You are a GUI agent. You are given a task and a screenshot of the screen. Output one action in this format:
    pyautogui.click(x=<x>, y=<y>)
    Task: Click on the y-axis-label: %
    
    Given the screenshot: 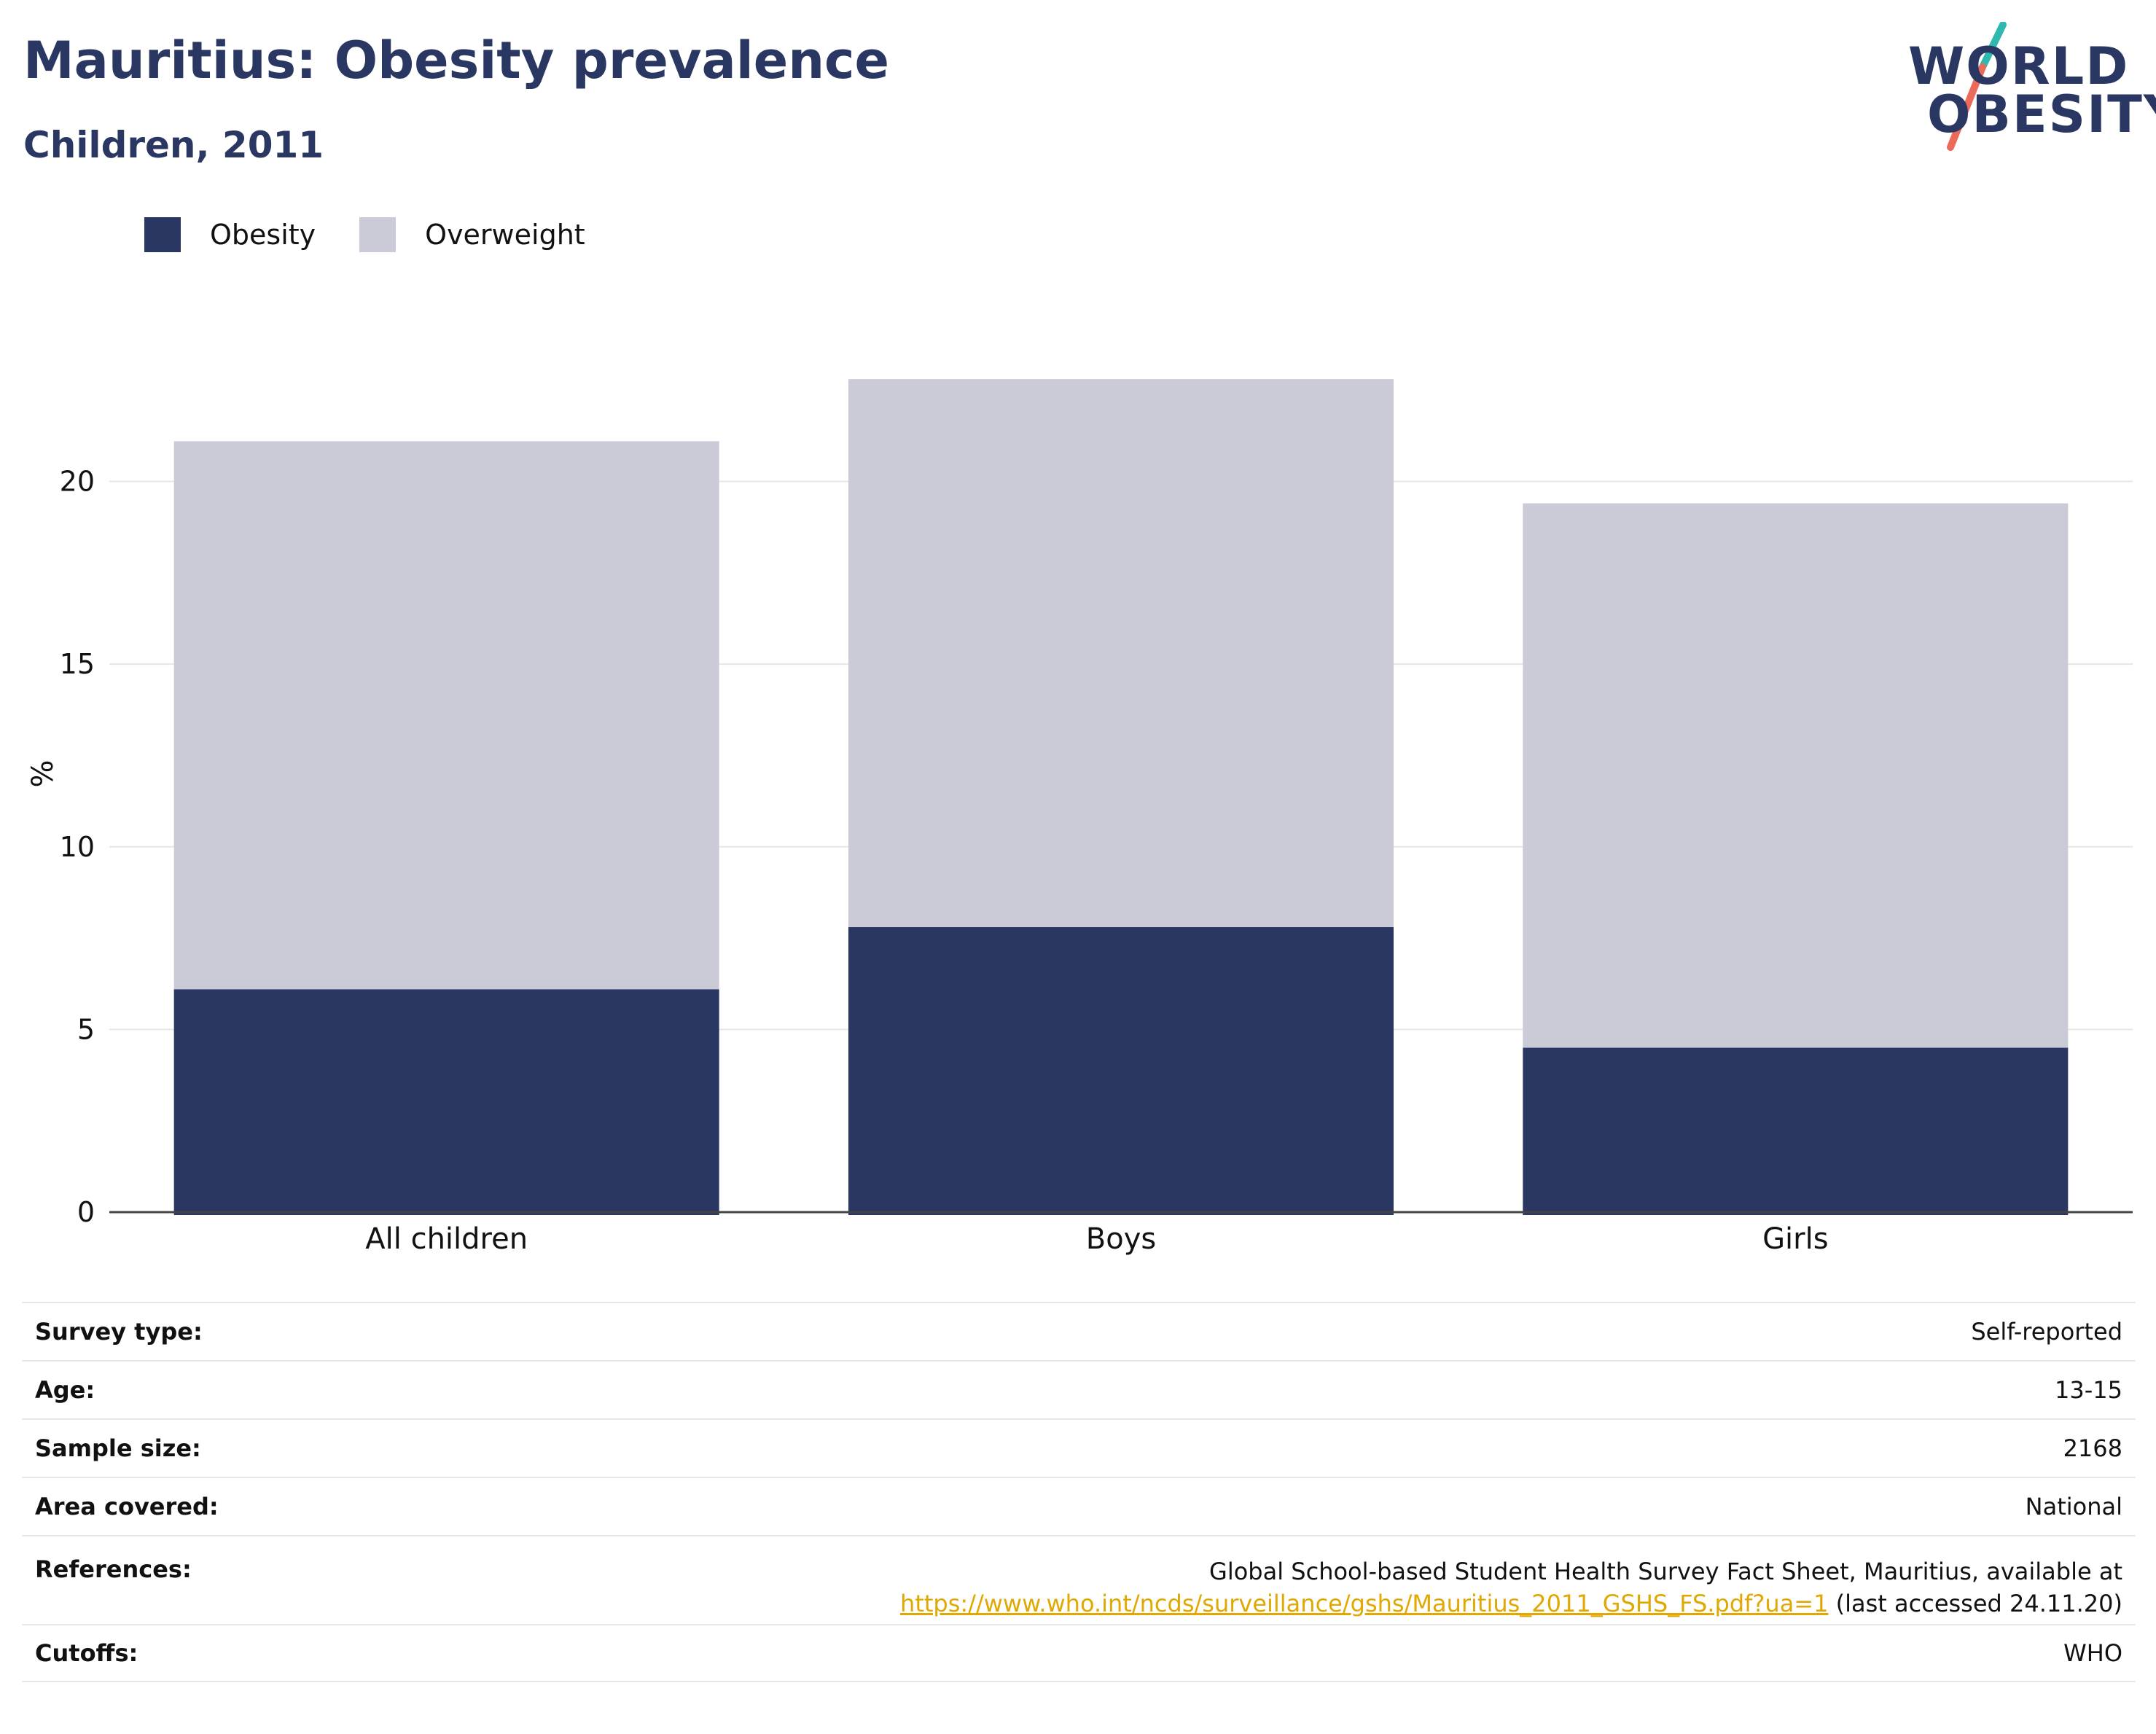 What is the action you would take?
    pyautogui.click(x=43, y=773)
    